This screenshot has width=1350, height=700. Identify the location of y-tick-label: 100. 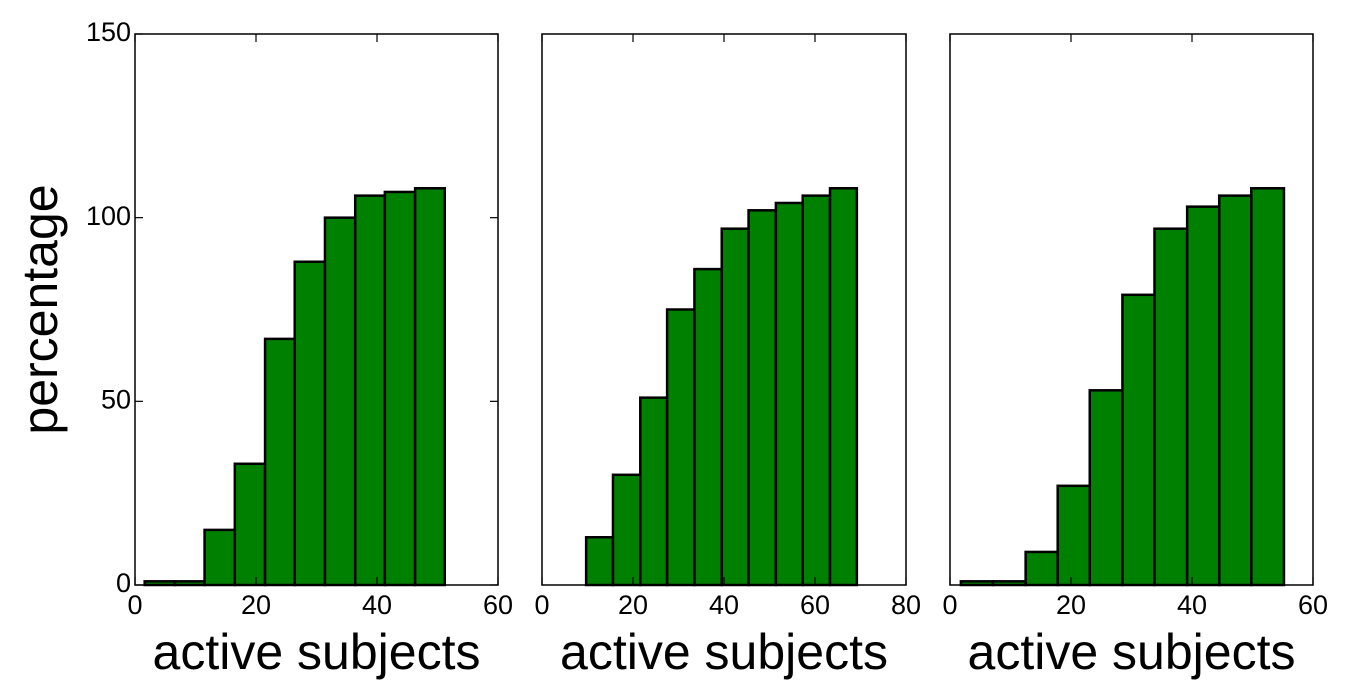
(108, 216).